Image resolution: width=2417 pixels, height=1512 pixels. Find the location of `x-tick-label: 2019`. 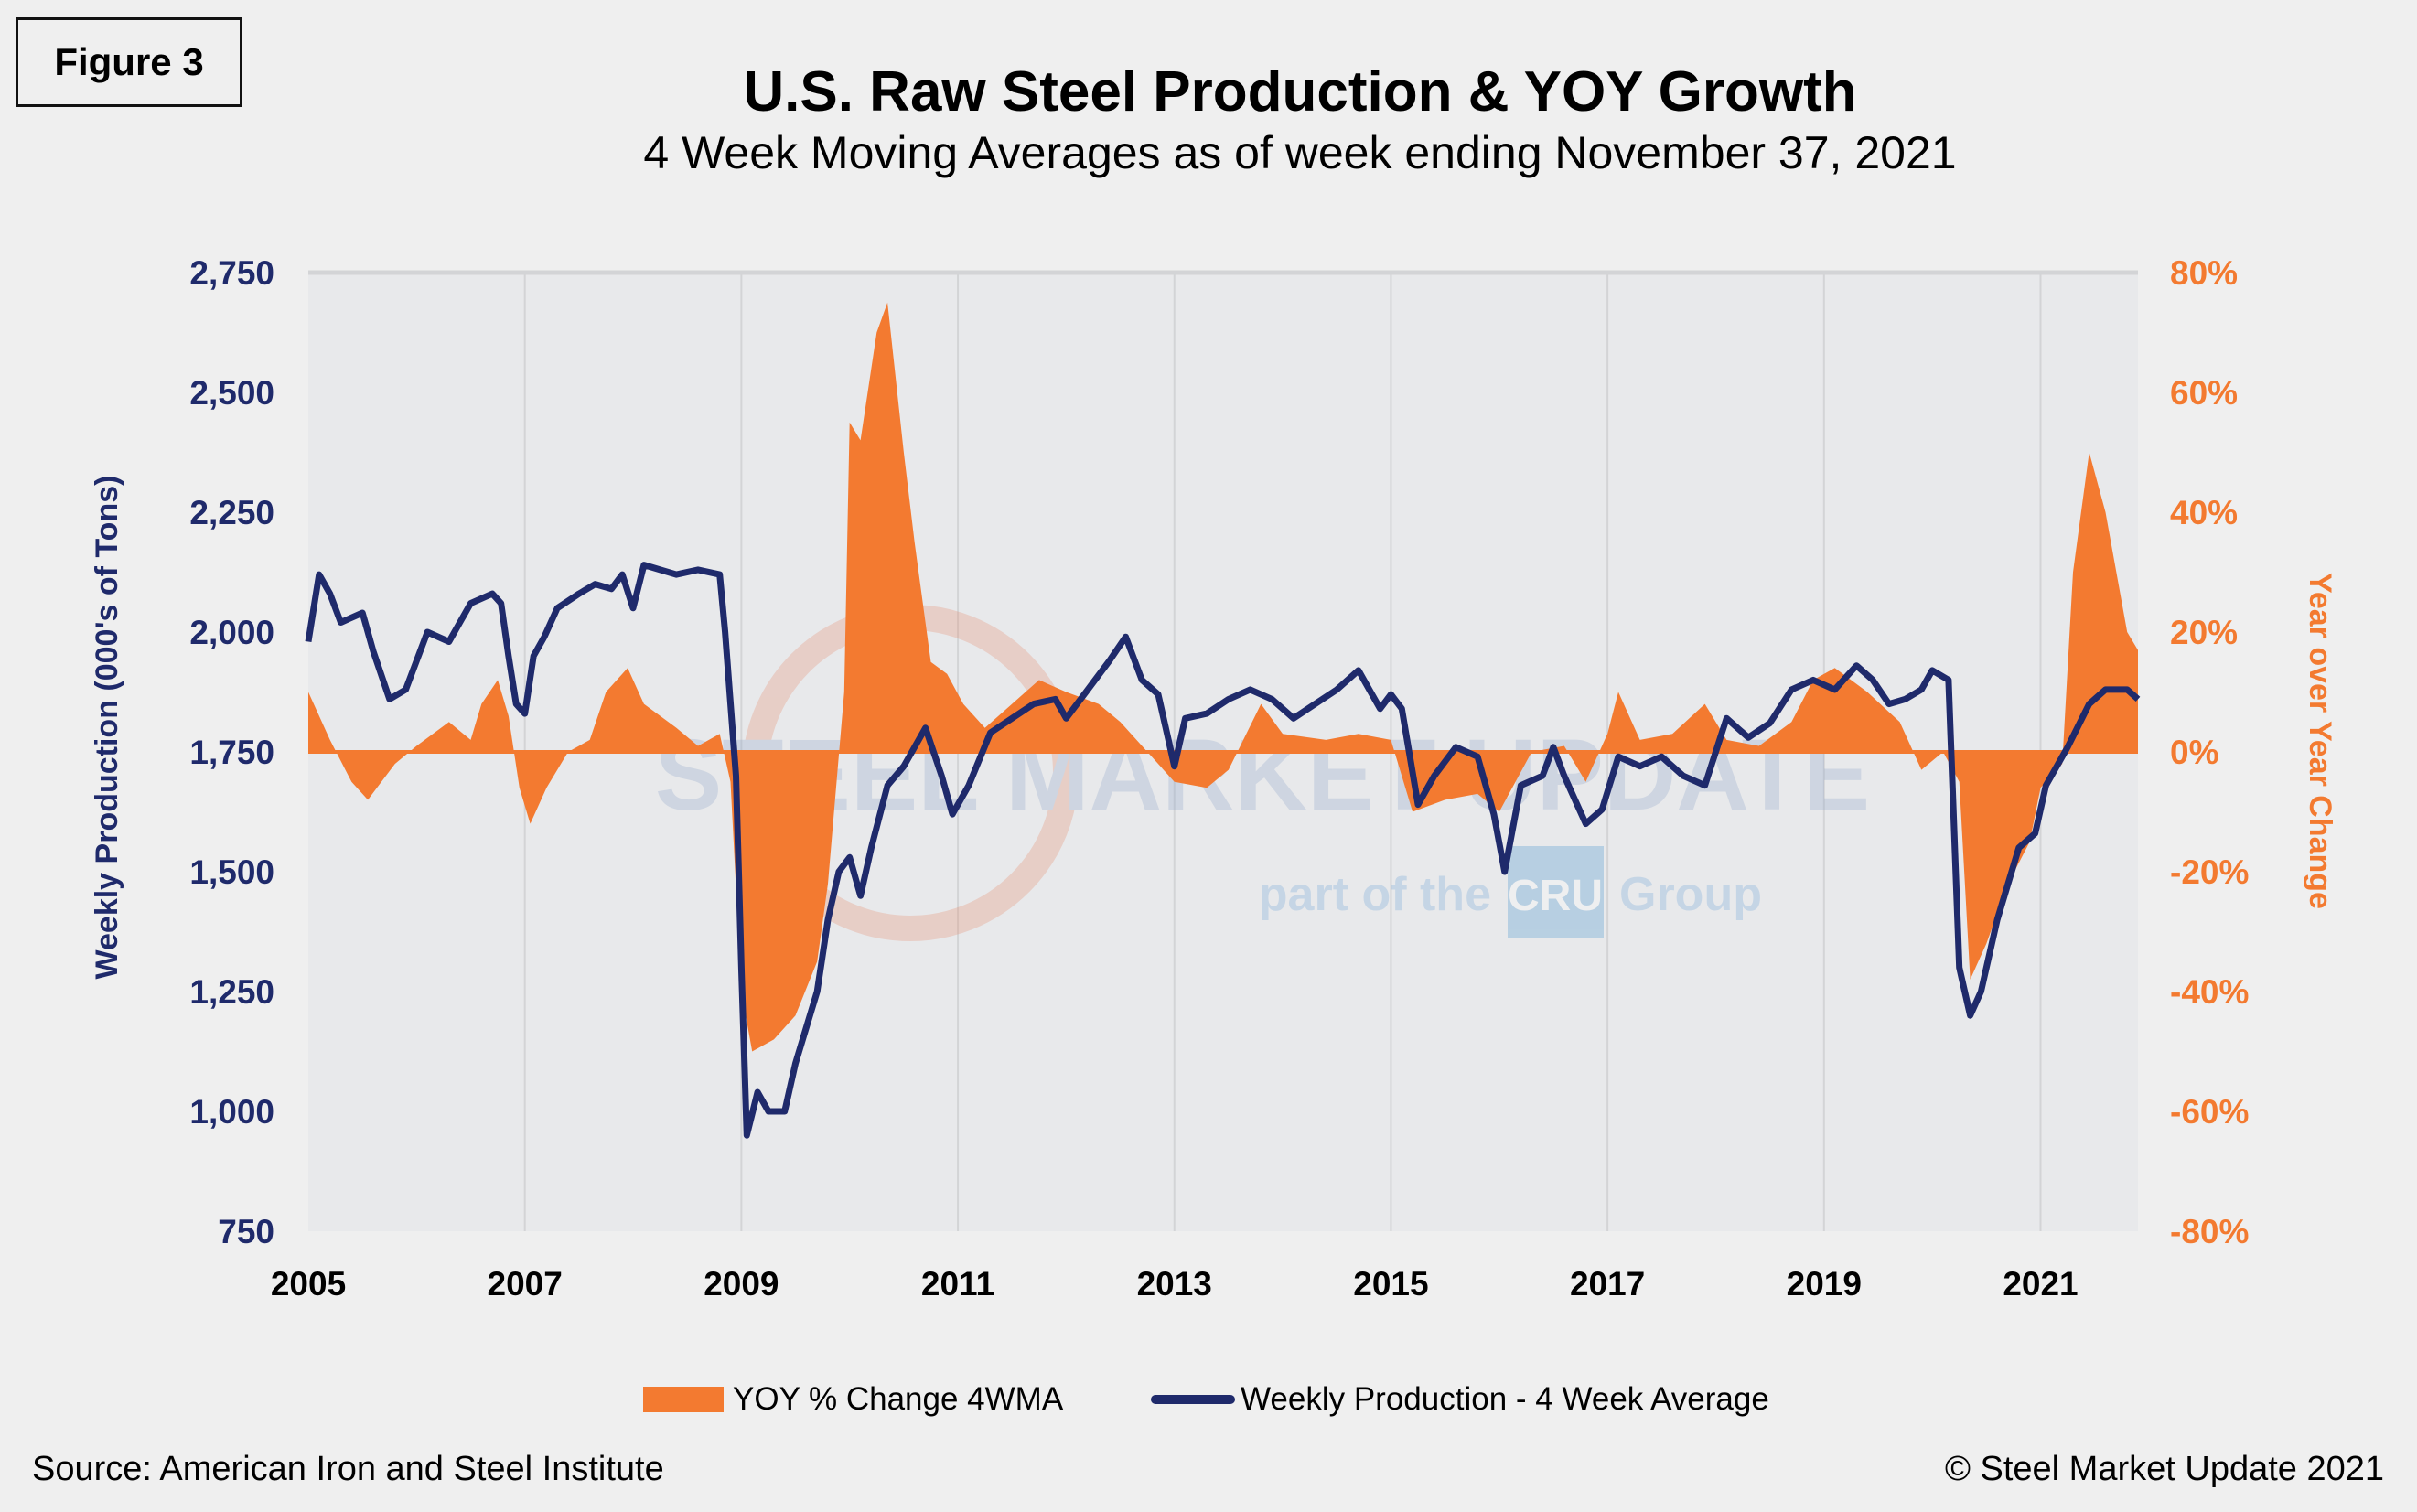

x-tick-label: 2019 is located at coordinates (1825, 1284).